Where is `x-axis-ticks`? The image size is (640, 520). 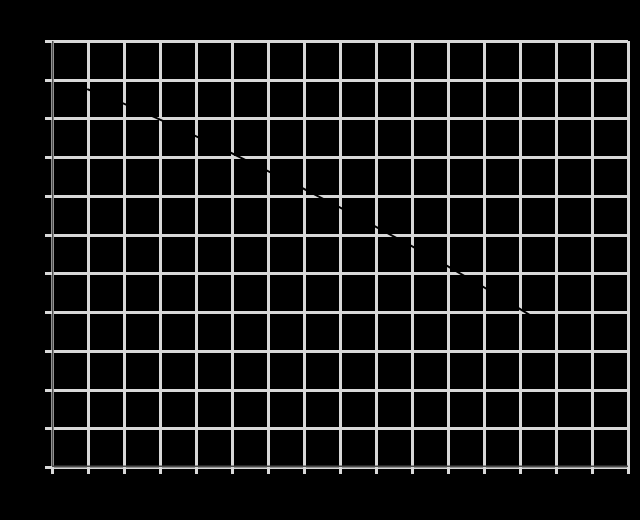 x-axis-ticks is located at coordinates (340, 470).